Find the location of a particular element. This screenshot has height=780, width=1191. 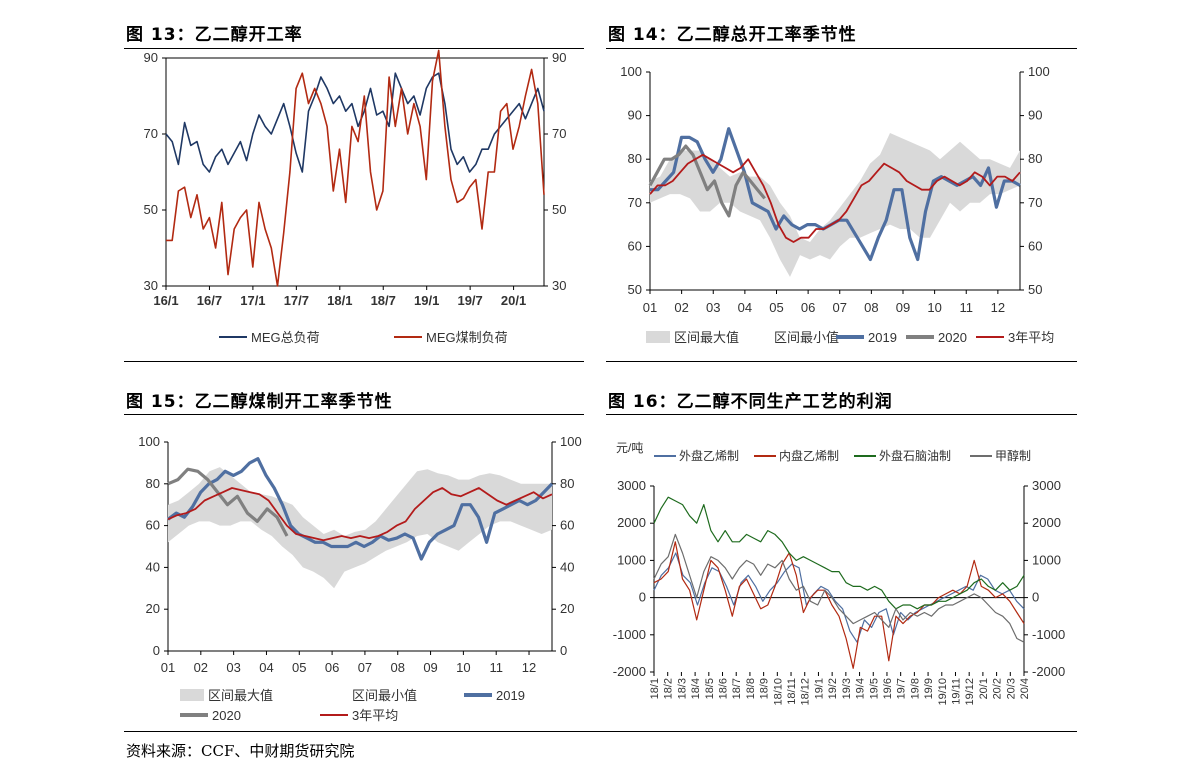

x-tick-label: 18/10 is located at coordinates (778, 692).